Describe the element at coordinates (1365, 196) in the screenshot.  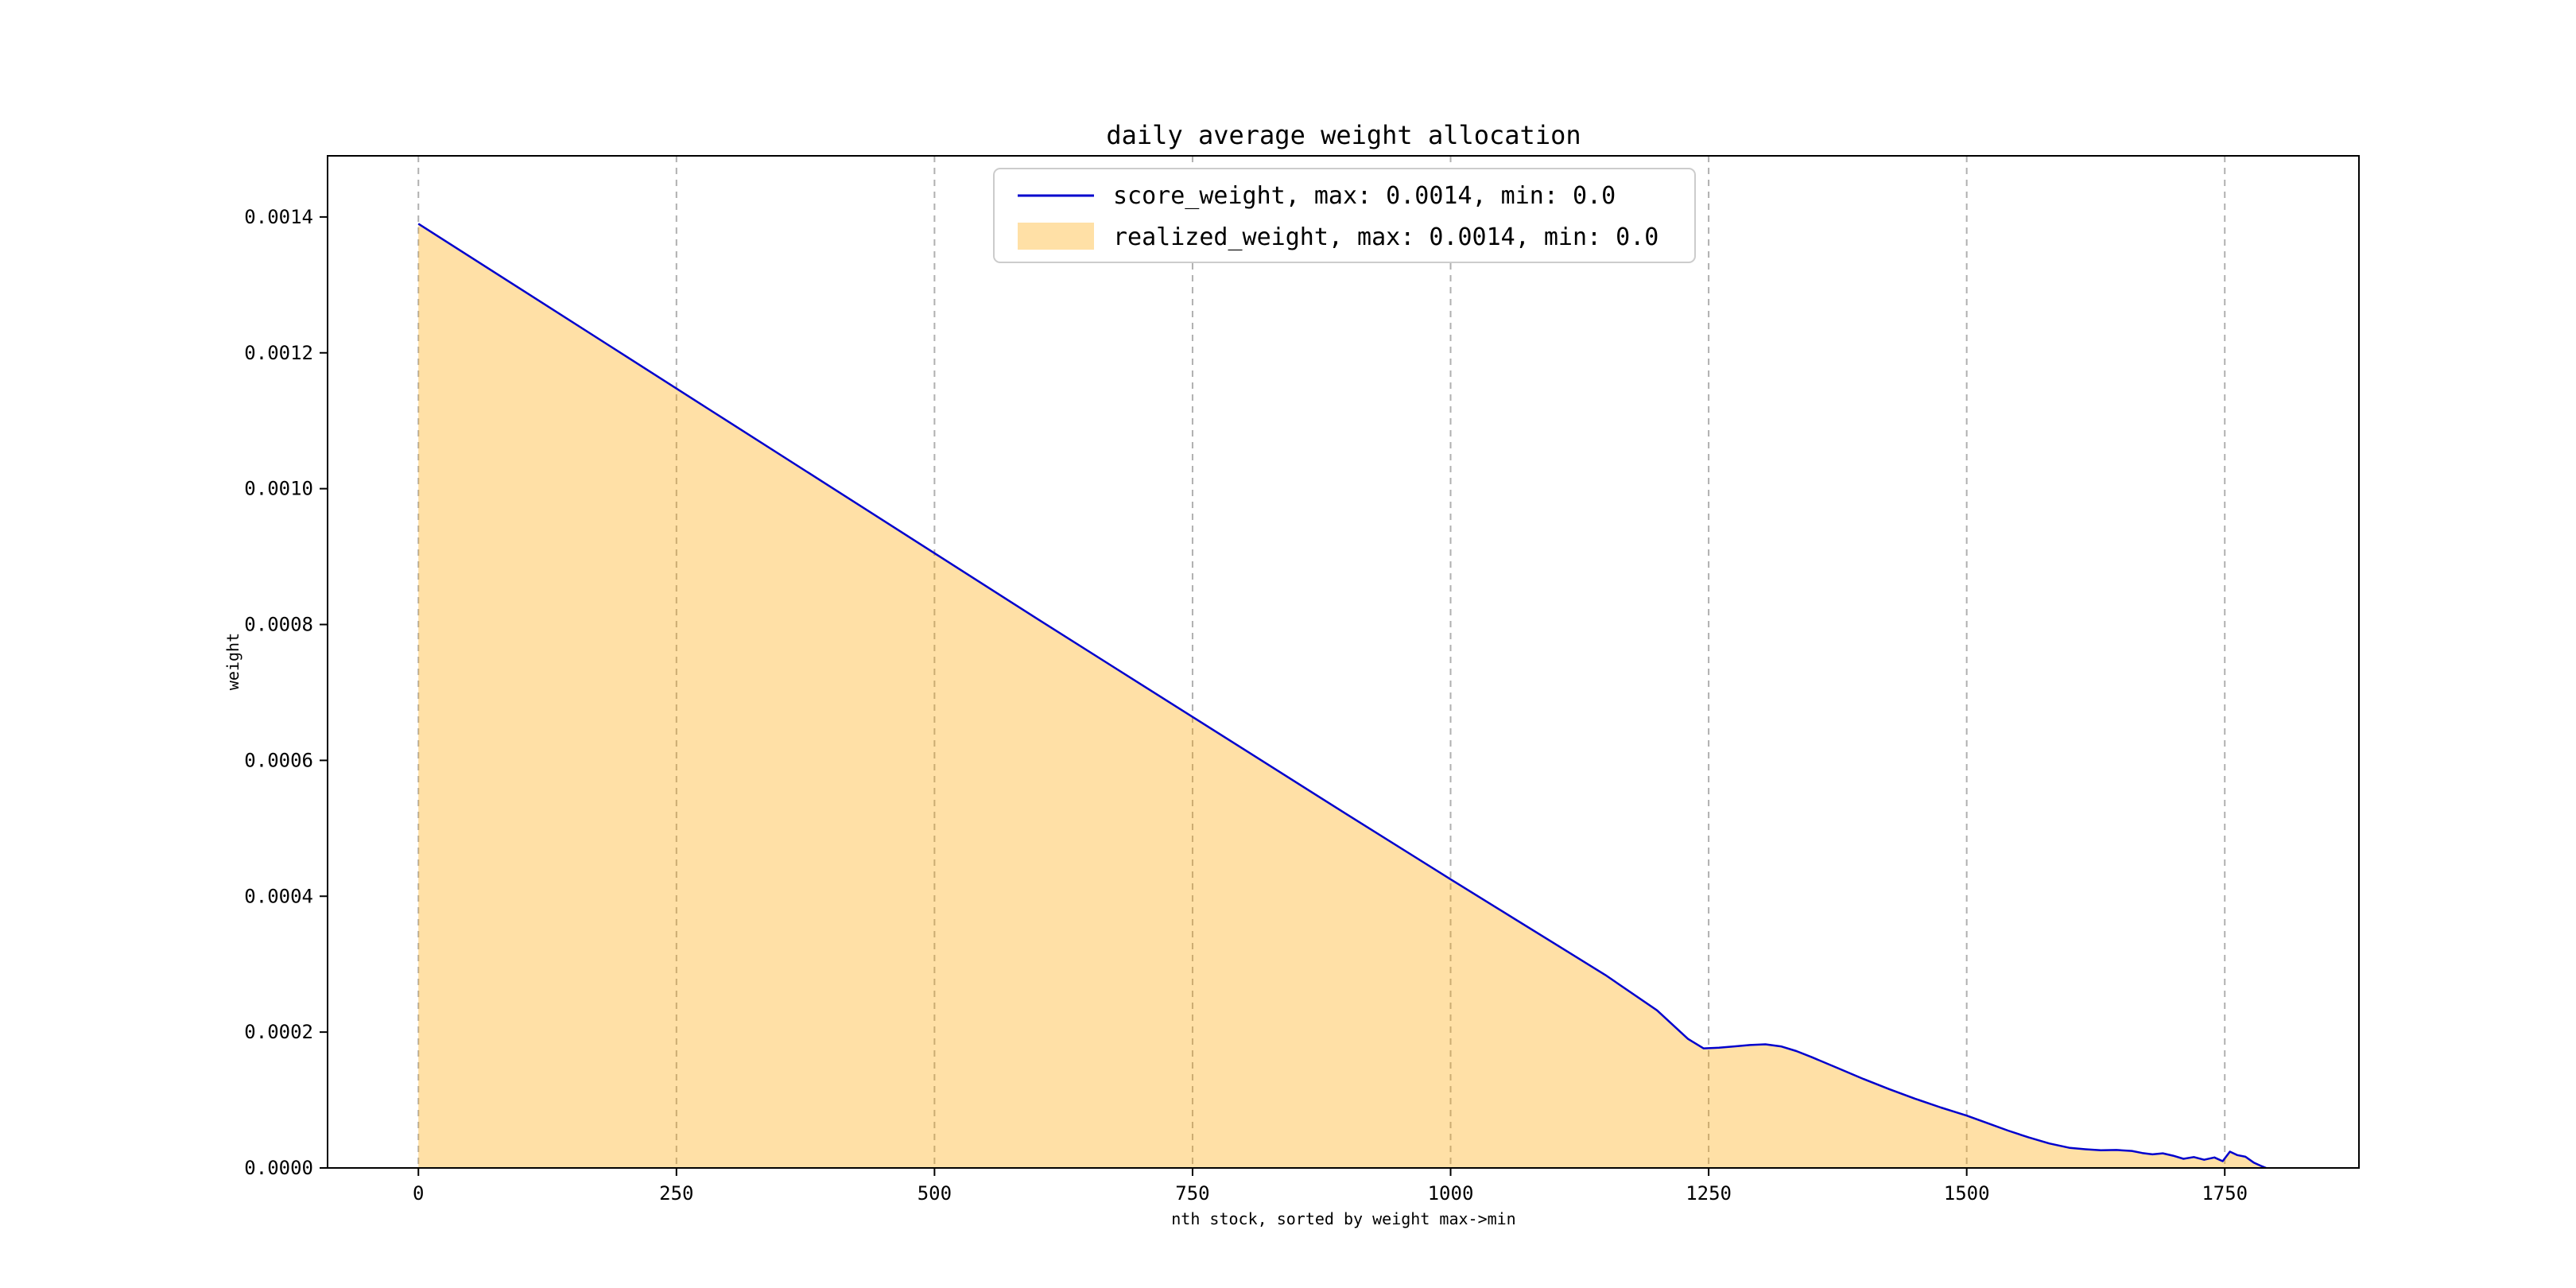
I see `legend-label-score-weight: score_weight, max: 0.0014, min: 0.0` at that location.